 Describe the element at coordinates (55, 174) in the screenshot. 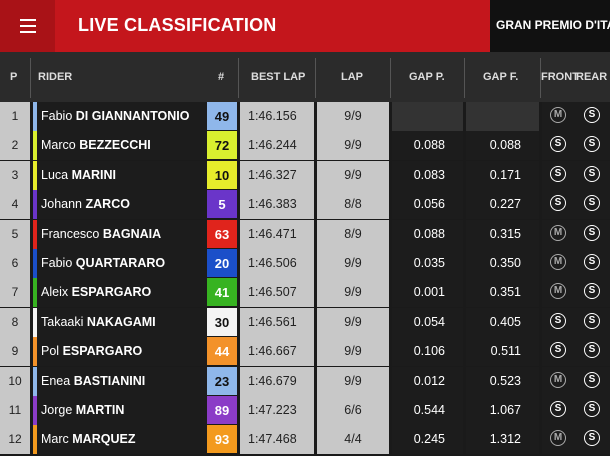

I see `rider-first-name: Luca` at that location.